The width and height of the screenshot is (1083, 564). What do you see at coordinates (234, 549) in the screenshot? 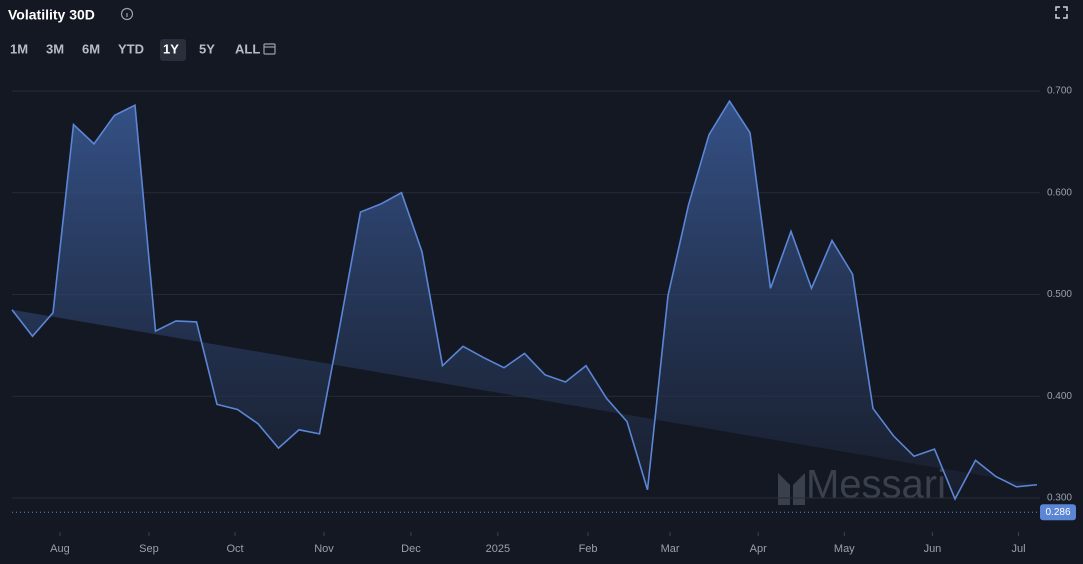
I see `x-tick-label: Oct` at bounding box center [234, 549].